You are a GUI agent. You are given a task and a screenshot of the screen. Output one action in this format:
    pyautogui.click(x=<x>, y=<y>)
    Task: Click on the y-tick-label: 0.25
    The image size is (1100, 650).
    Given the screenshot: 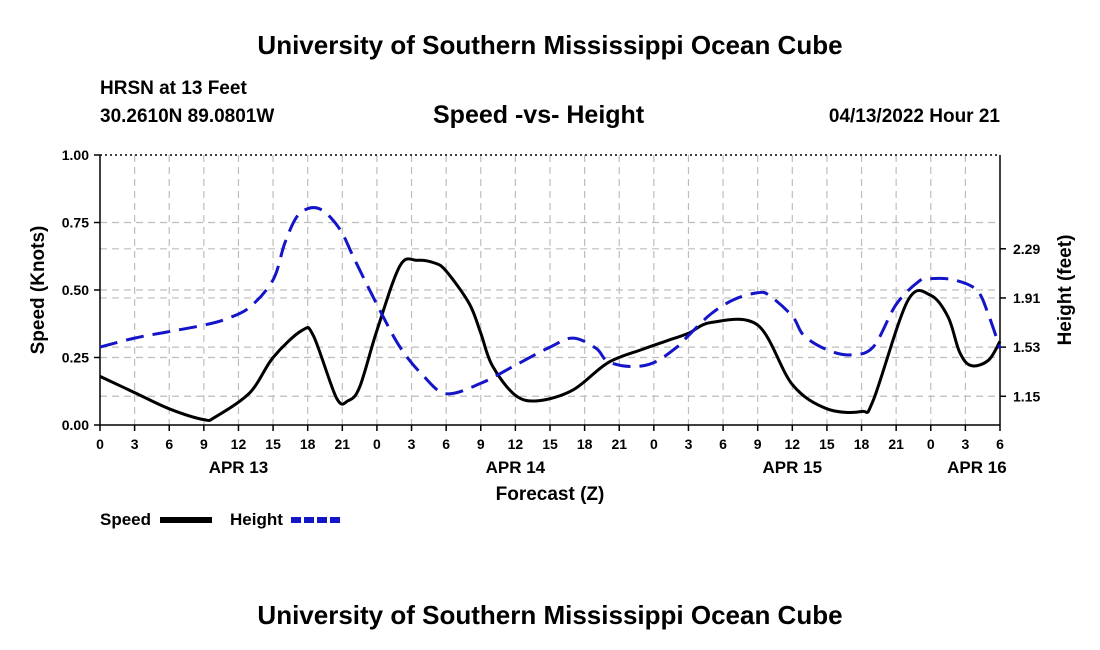 What is the action you would take?
    pyautogui.click(x=75, y=358)
    